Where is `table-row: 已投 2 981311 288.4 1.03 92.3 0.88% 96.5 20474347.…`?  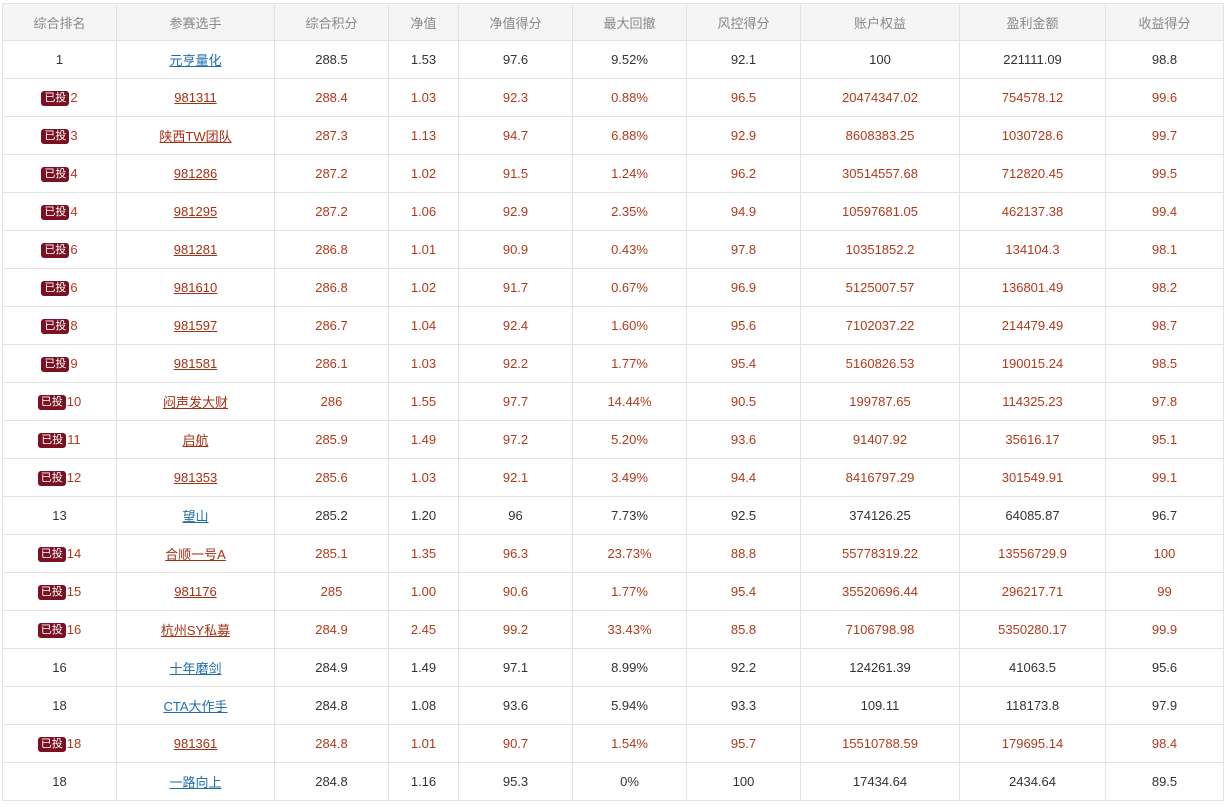 table-row: 已投 2 981311 288.4 1.03 92.3 0.88% 96.5 20474347.… is located at coordinates (613, 97).